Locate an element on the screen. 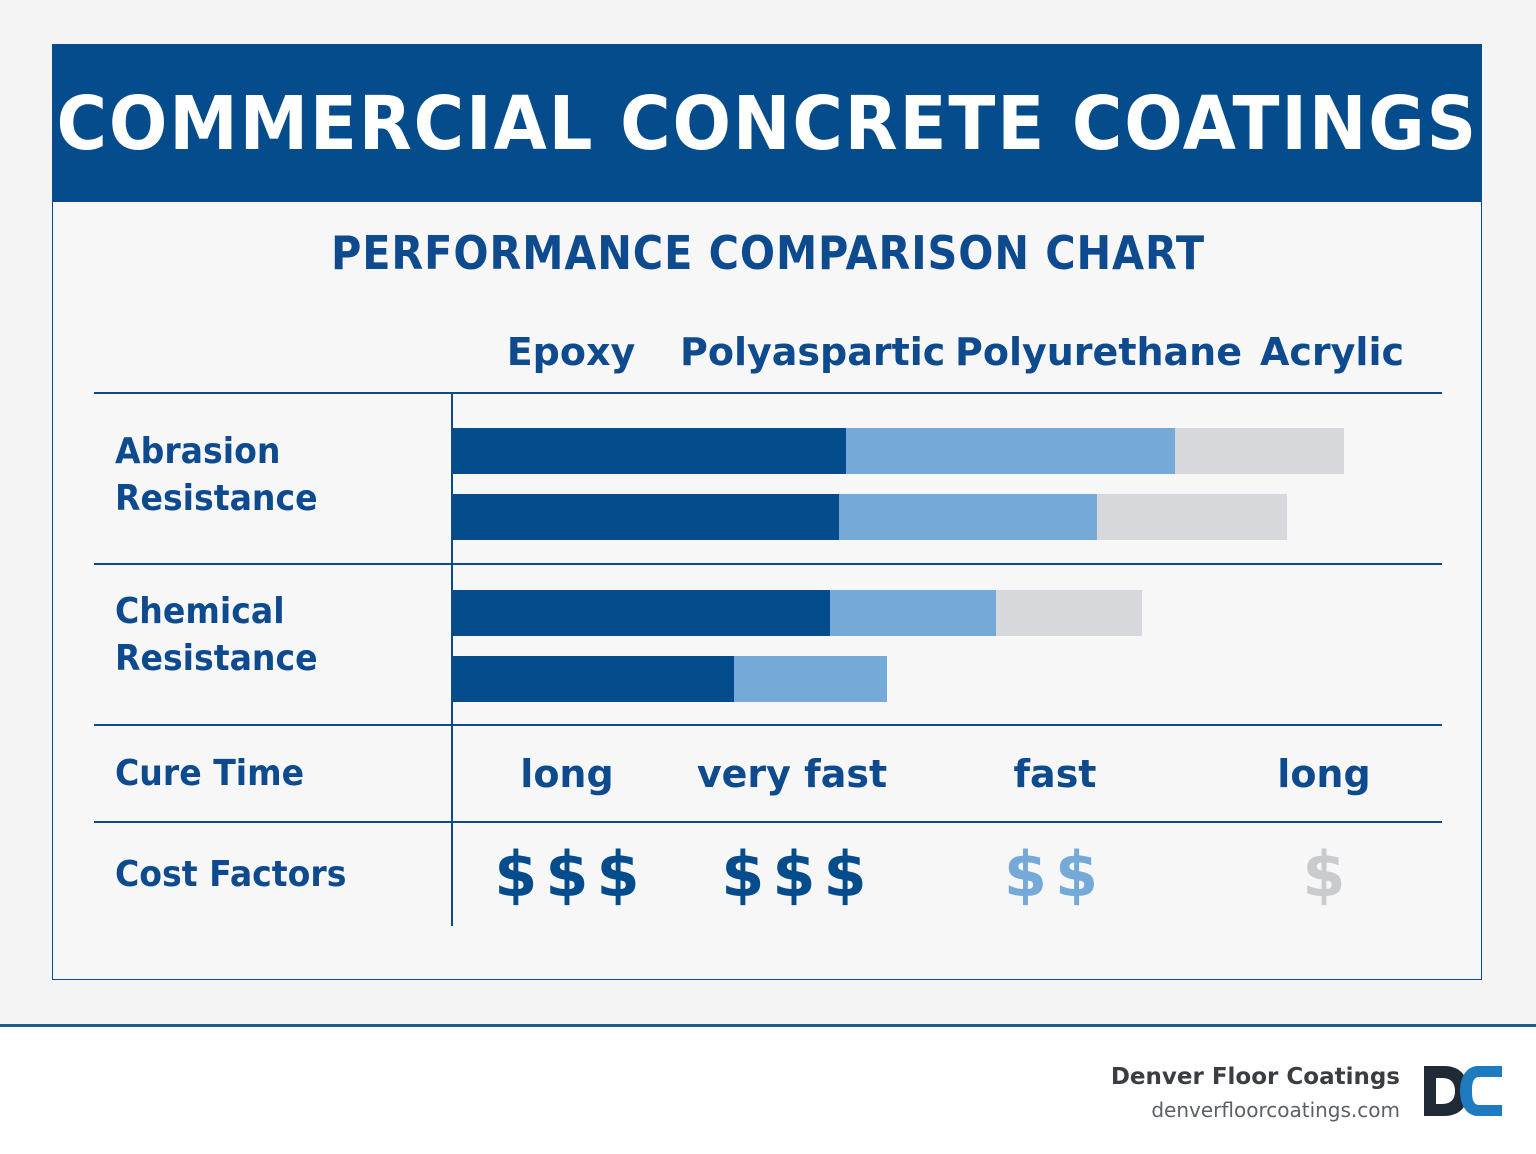 This screenshot has width=1536, height=1154. column-header-epoxy: Epoxy is located at coordinates (571, 352).